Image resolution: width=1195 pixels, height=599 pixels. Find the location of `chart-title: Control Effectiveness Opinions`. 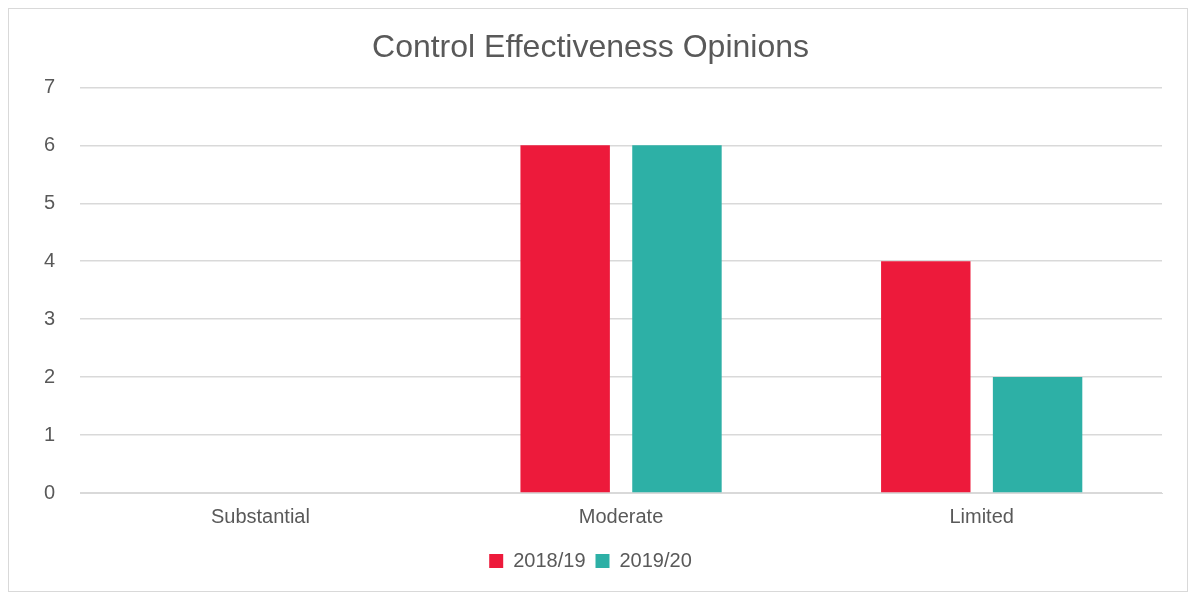

chart-title: Control Effectiveness Opinions is located at coordinates (590, 46).